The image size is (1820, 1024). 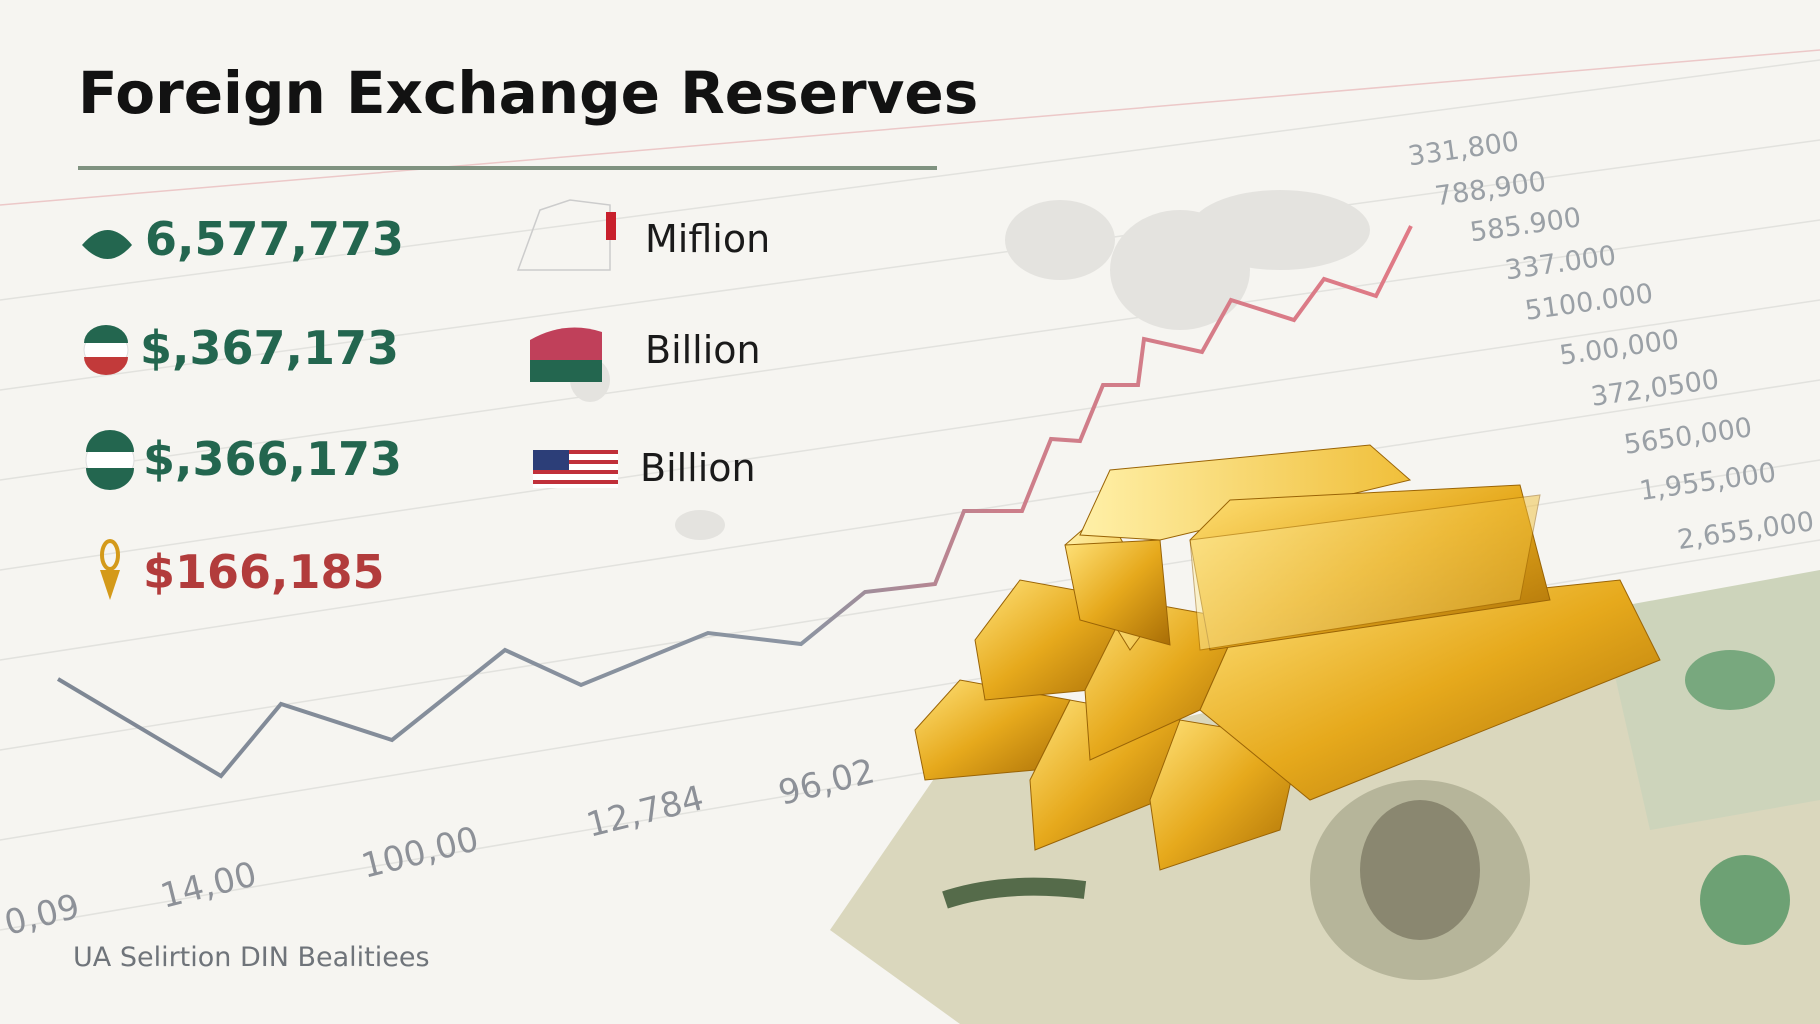 I want to click on x-label: 0,09, so click(x=42, y=915).